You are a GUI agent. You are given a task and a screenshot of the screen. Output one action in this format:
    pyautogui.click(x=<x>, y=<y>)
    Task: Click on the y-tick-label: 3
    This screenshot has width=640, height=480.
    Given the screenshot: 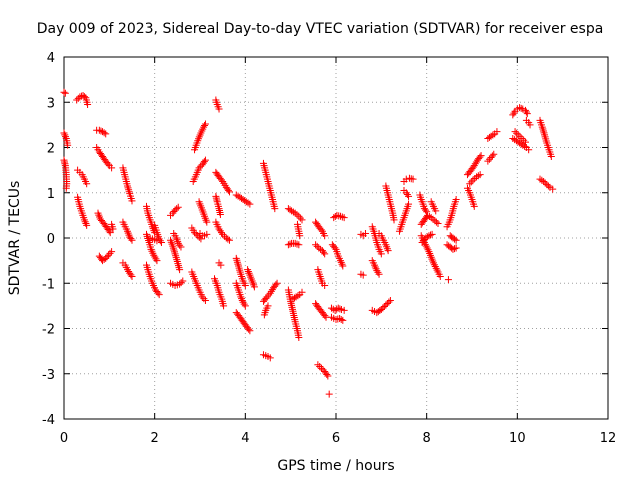 What is the action you would take?
    pyautogui.click(x=51, y=103)
    